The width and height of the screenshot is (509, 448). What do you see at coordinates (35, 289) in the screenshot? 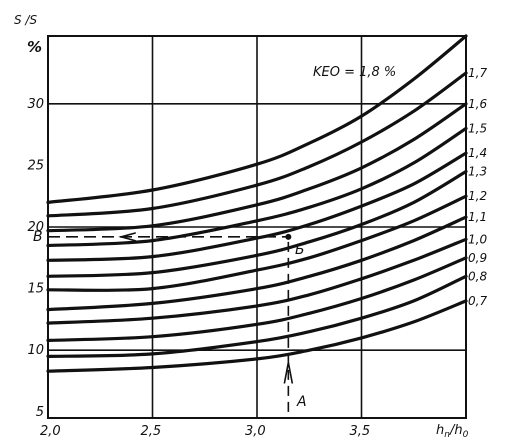
I see `y-tick-label: 15` at bounding box center [35, 289].